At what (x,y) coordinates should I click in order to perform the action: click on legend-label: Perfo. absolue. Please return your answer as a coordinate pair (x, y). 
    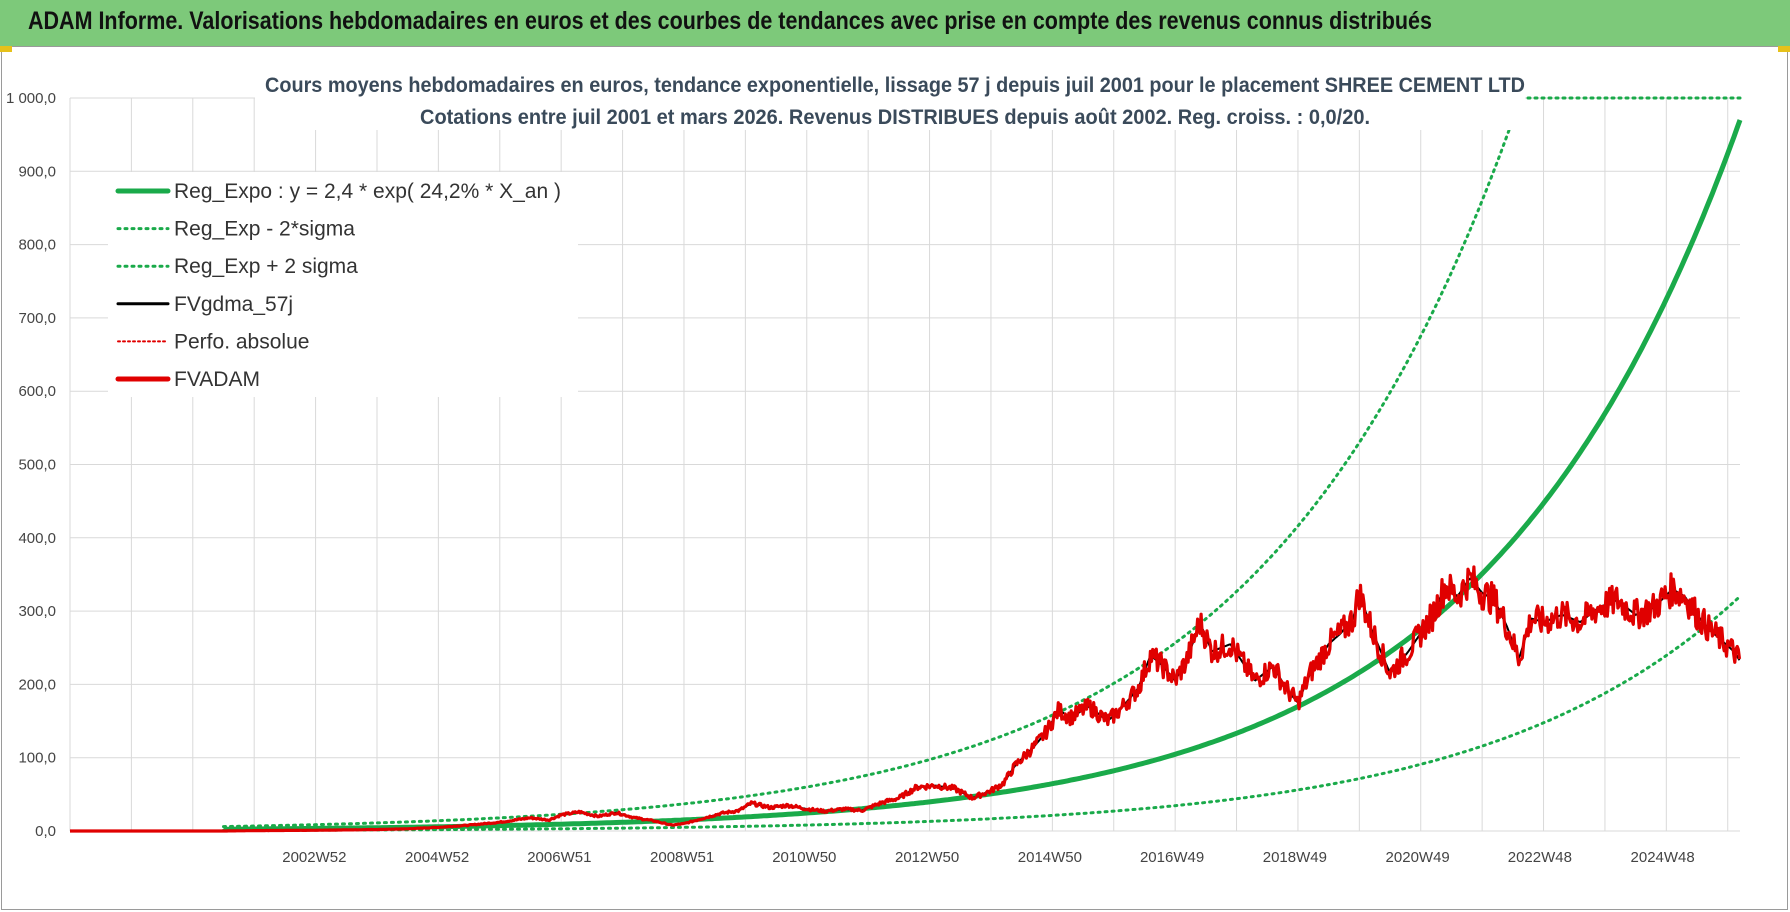
    Looking at the image, I should click on (241, 341).